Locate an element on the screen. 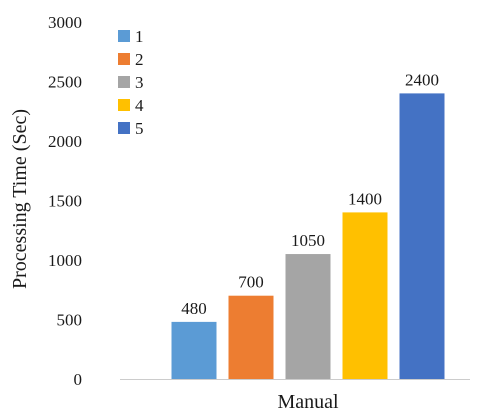 The height and width of the screenshot is (416, 480). legend: 1 2 3 4 5 is located at coordinates (131, 82).